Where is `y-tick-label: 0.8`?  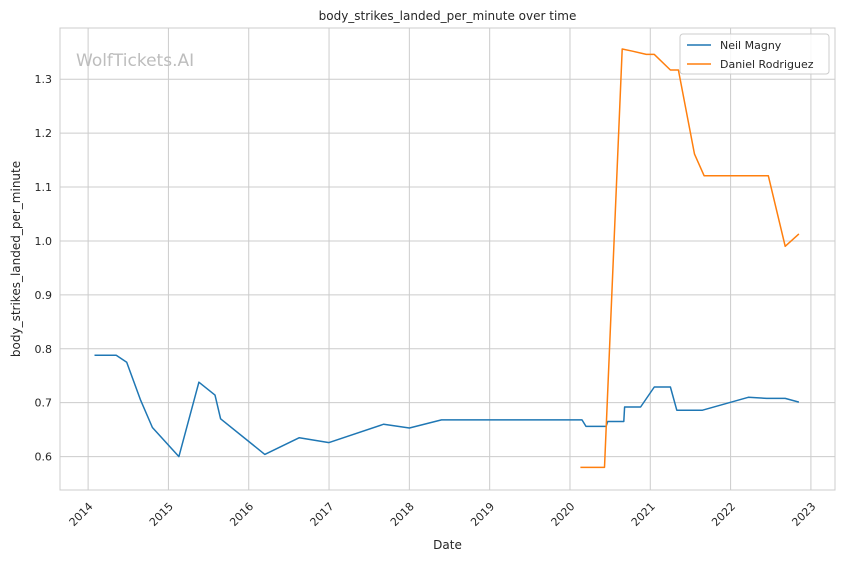
y-tick-label: 0.8 is located at coordinates (44, 349).